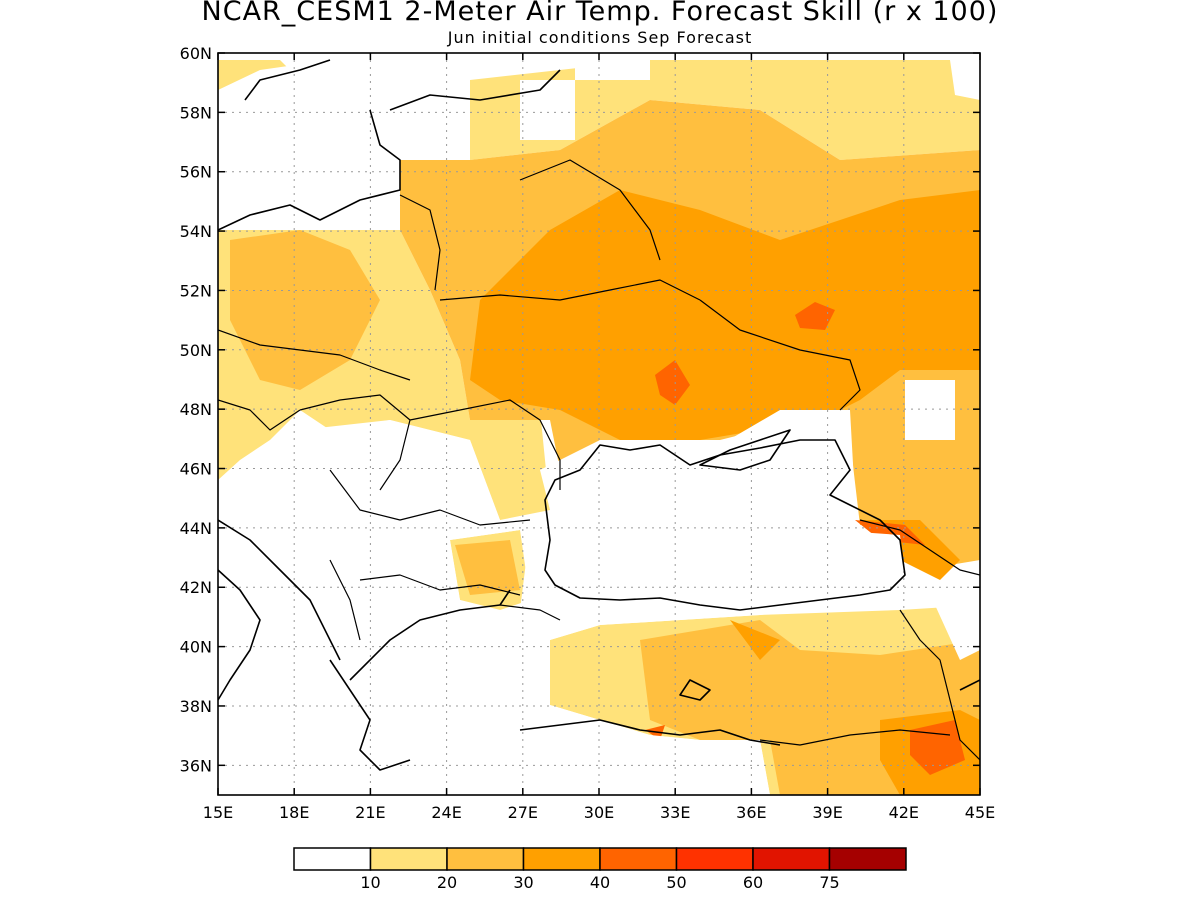 Image resolution: width=1200 pixels, height=900 pixels. I want to click on border-pl-by, so click(420, 242).